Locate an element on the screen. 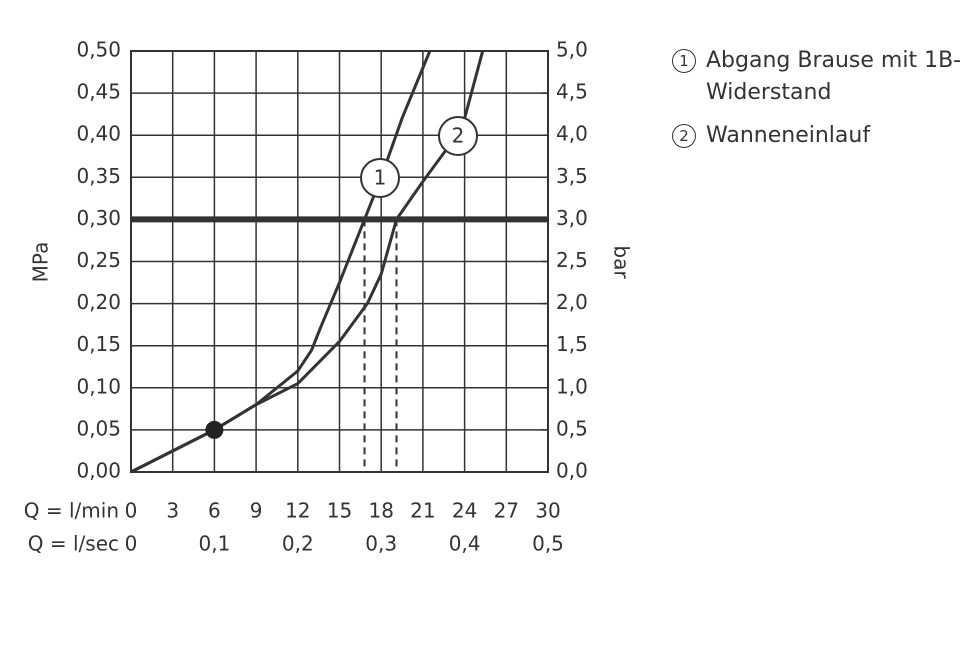  y-tick-label: 0,50 is located at coordinates (98, 50).